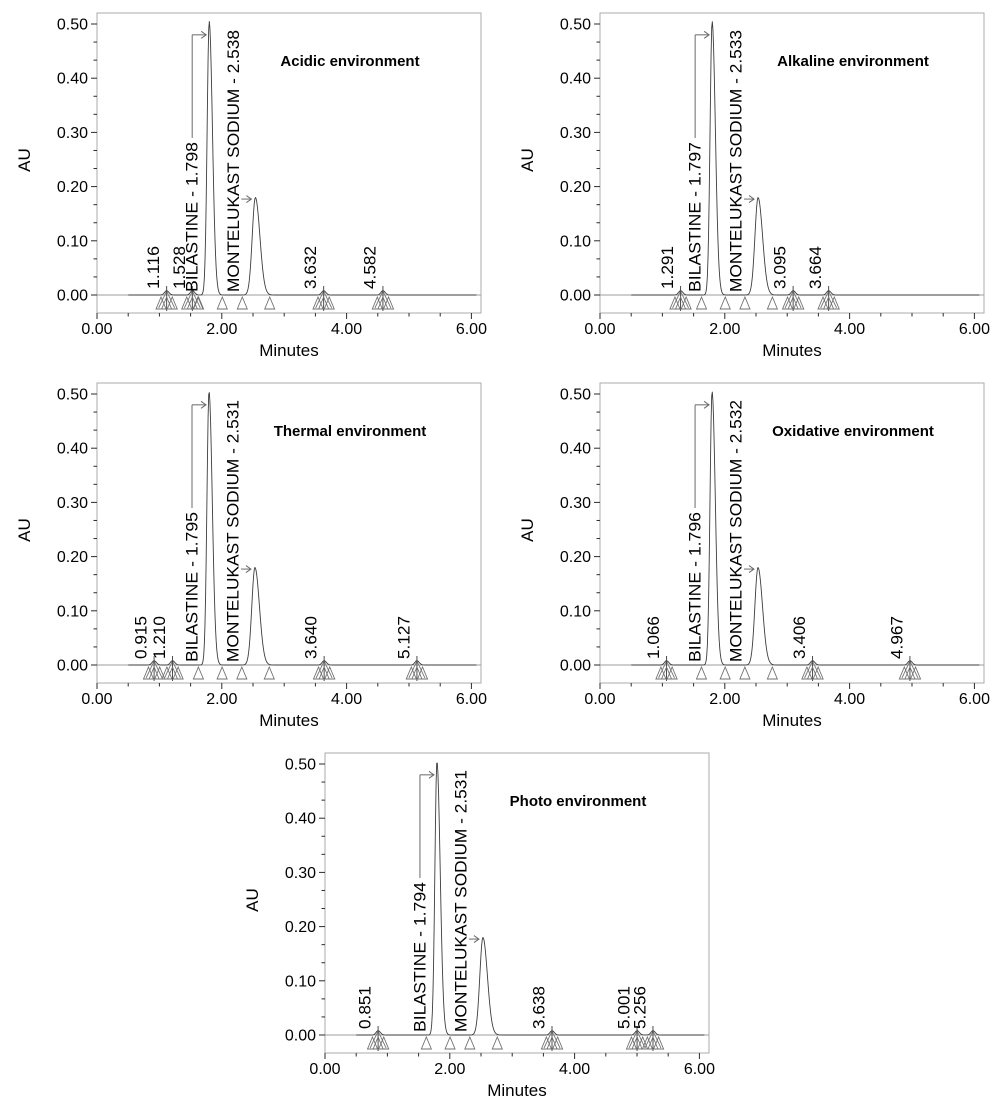 Image resolution: width=1006 pixels, height=1110 pixels. I want to click on peak-name-label: MONTELUKAST SODIUM - 2.533, so click(736, 161).